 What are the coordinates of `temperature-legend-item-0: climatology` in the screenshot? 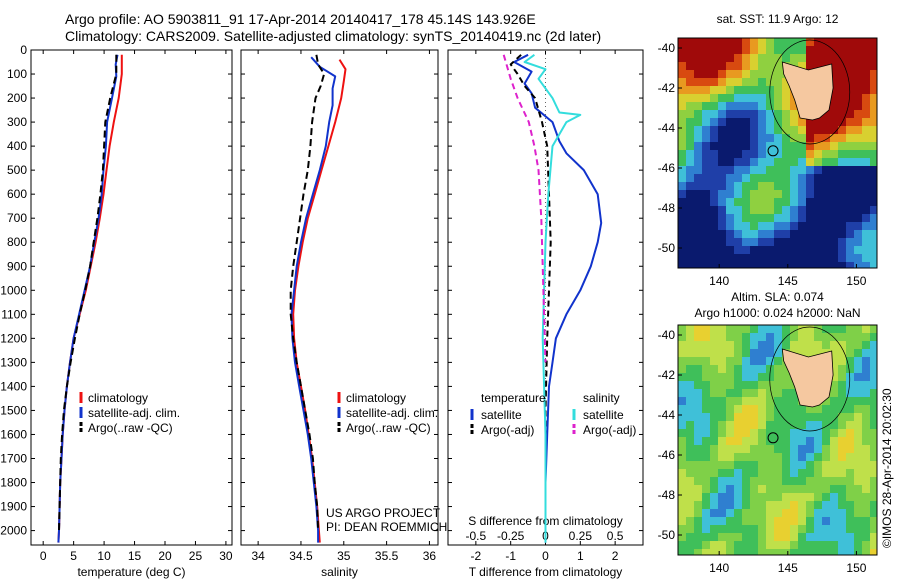 It's located at (118, 398).